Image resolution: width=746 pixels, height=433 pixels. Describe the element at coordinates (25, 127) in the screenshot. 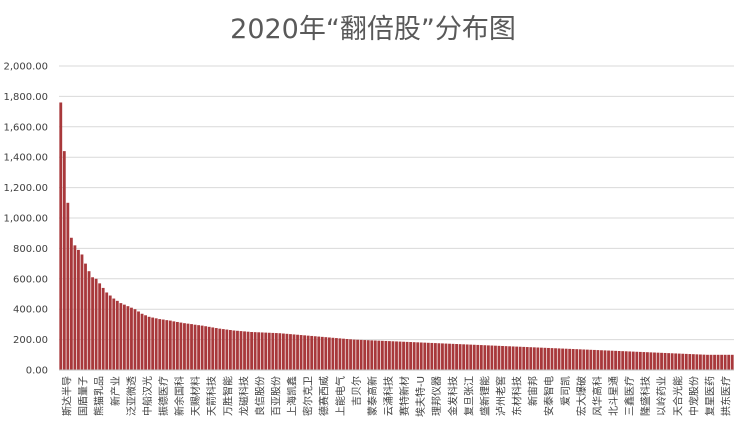

I see `y-tick-label: 1,600.00` at that location.